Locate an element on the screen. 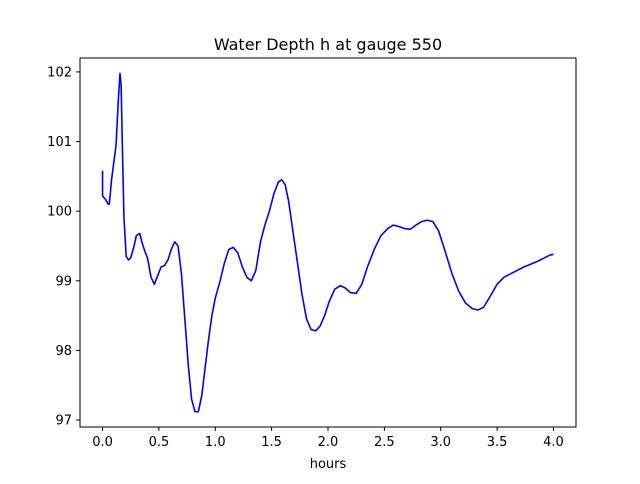 This screenshot has width=640, height=484. y-tick-label: 98 is located at coordinates (63, 351).